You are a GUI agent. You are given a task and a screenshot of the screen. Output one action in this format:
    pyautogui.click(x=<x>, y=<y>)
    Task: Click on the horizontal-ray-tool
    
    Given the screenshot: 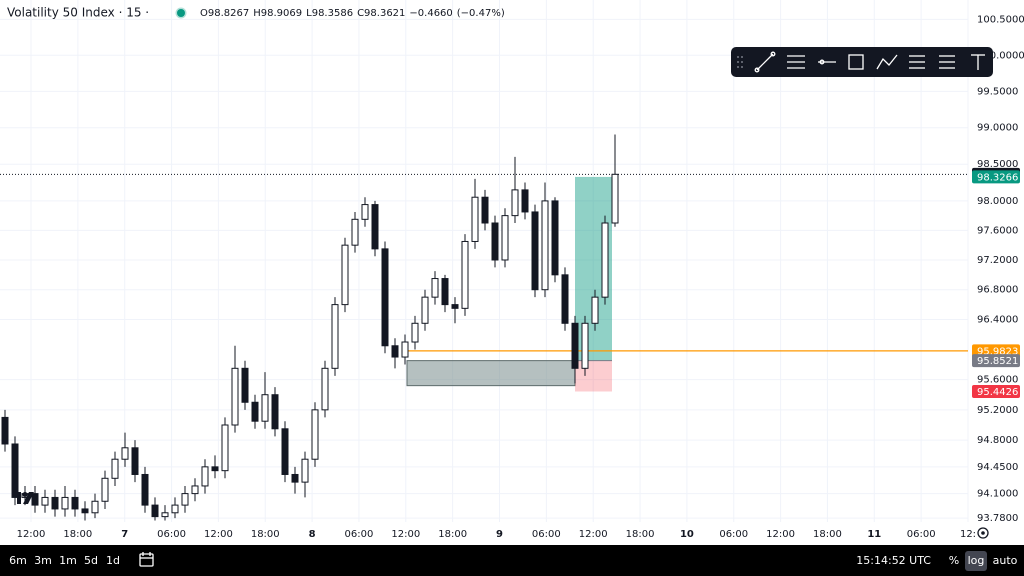 What is the action you would take?
    pyautogui.click(x=827, y=62)
    